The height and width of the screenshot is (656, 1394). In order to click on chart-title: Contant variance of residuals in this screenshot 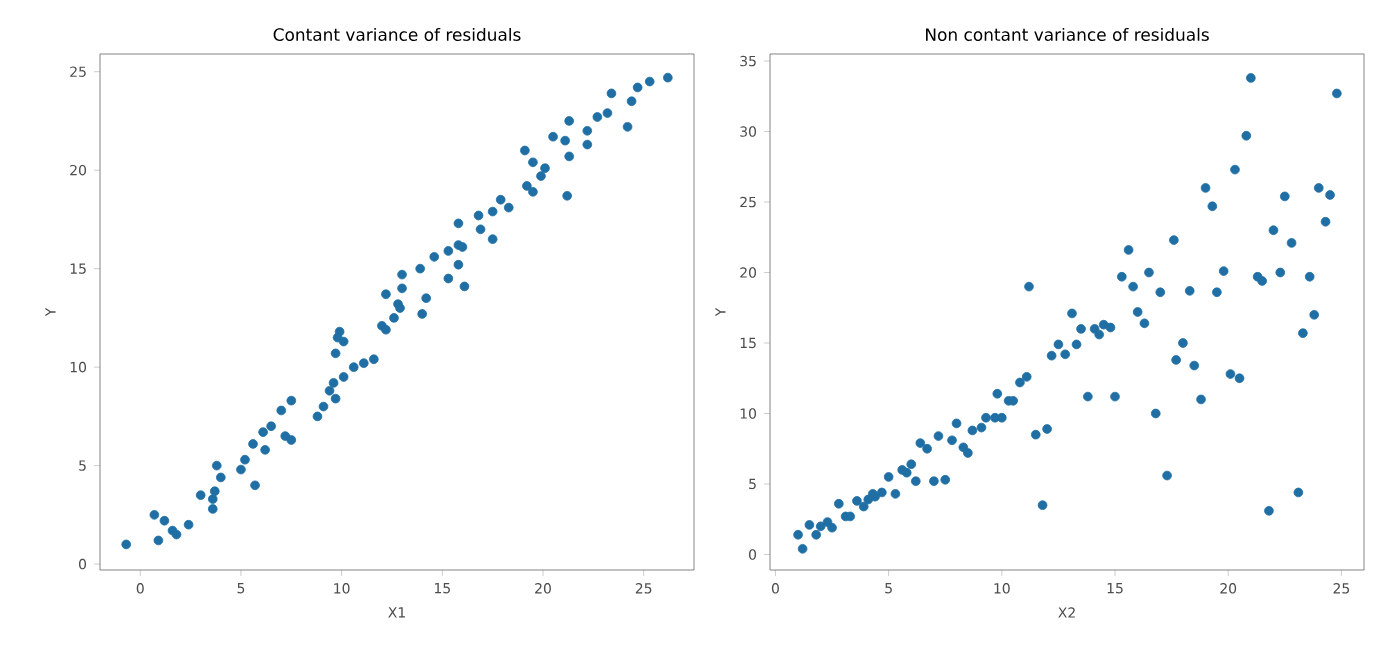, I will do `click(397, 34)`.